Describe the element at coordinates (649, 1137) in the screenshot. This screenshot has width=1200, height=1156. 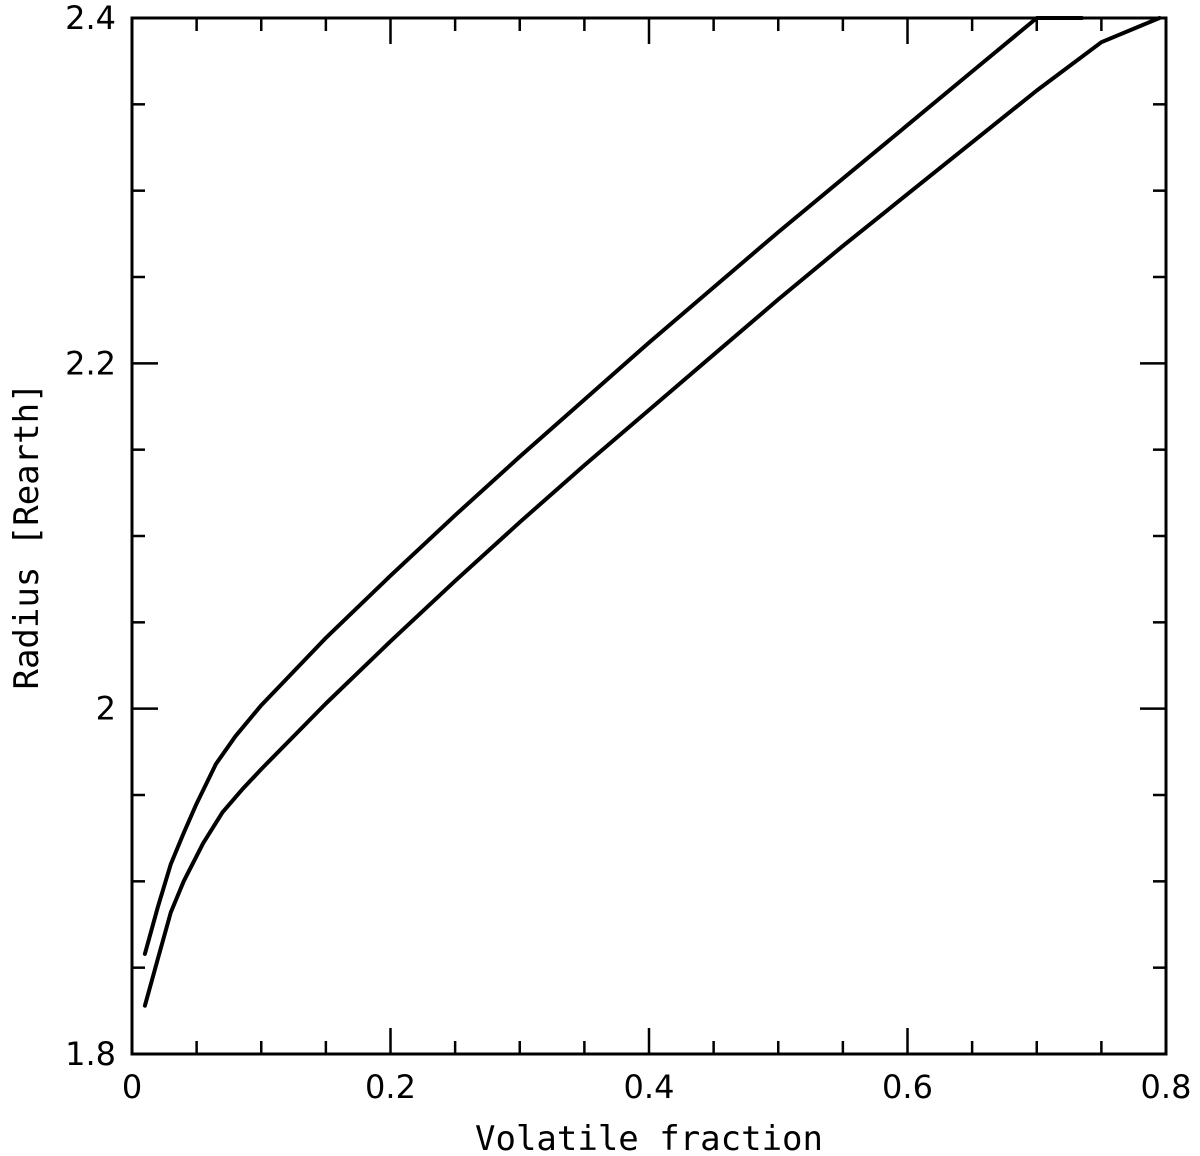
I see `x-axis-title: Volatile fraction` at that location.